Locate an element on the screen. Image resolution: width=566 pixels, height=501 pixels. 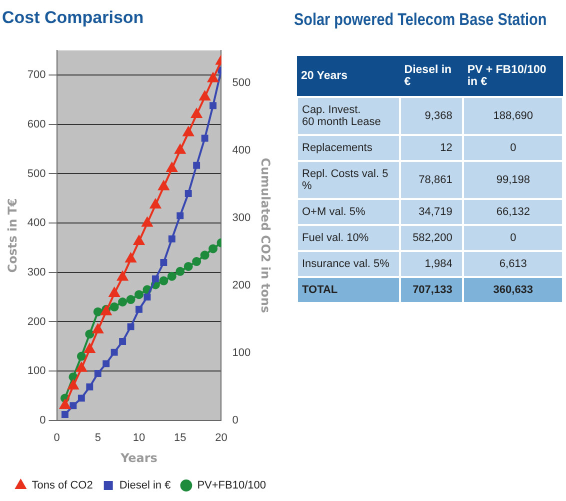
text: 6,613 is located at coordinates (513, 264).